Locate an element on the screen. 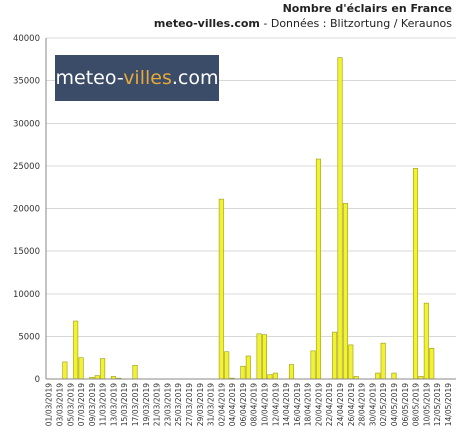  x-tick-label: 08/04/2019 is located at coordinates (254, 404).